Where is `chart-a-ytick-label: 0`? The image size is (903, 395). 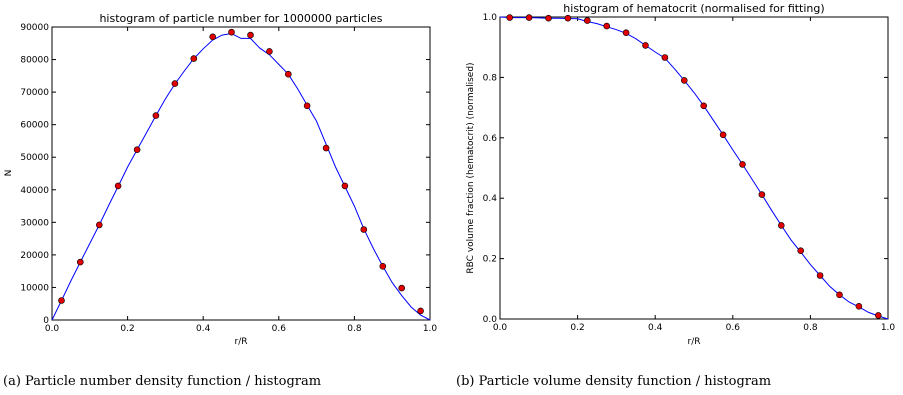 chart-a-ytick-label: 0 is located at coordinates (46, 321).